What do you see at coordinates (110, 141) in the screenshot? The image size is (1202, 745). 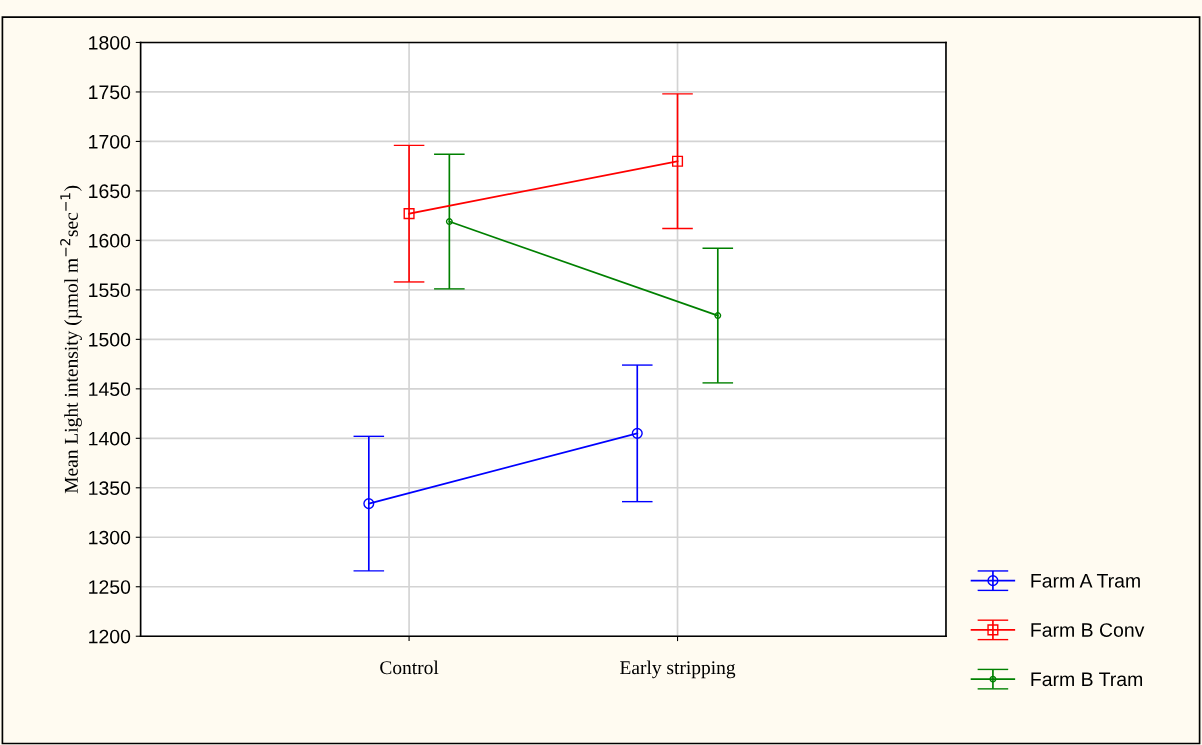 I see `y-tick-label: 1700` at bounding box center [110, 141].